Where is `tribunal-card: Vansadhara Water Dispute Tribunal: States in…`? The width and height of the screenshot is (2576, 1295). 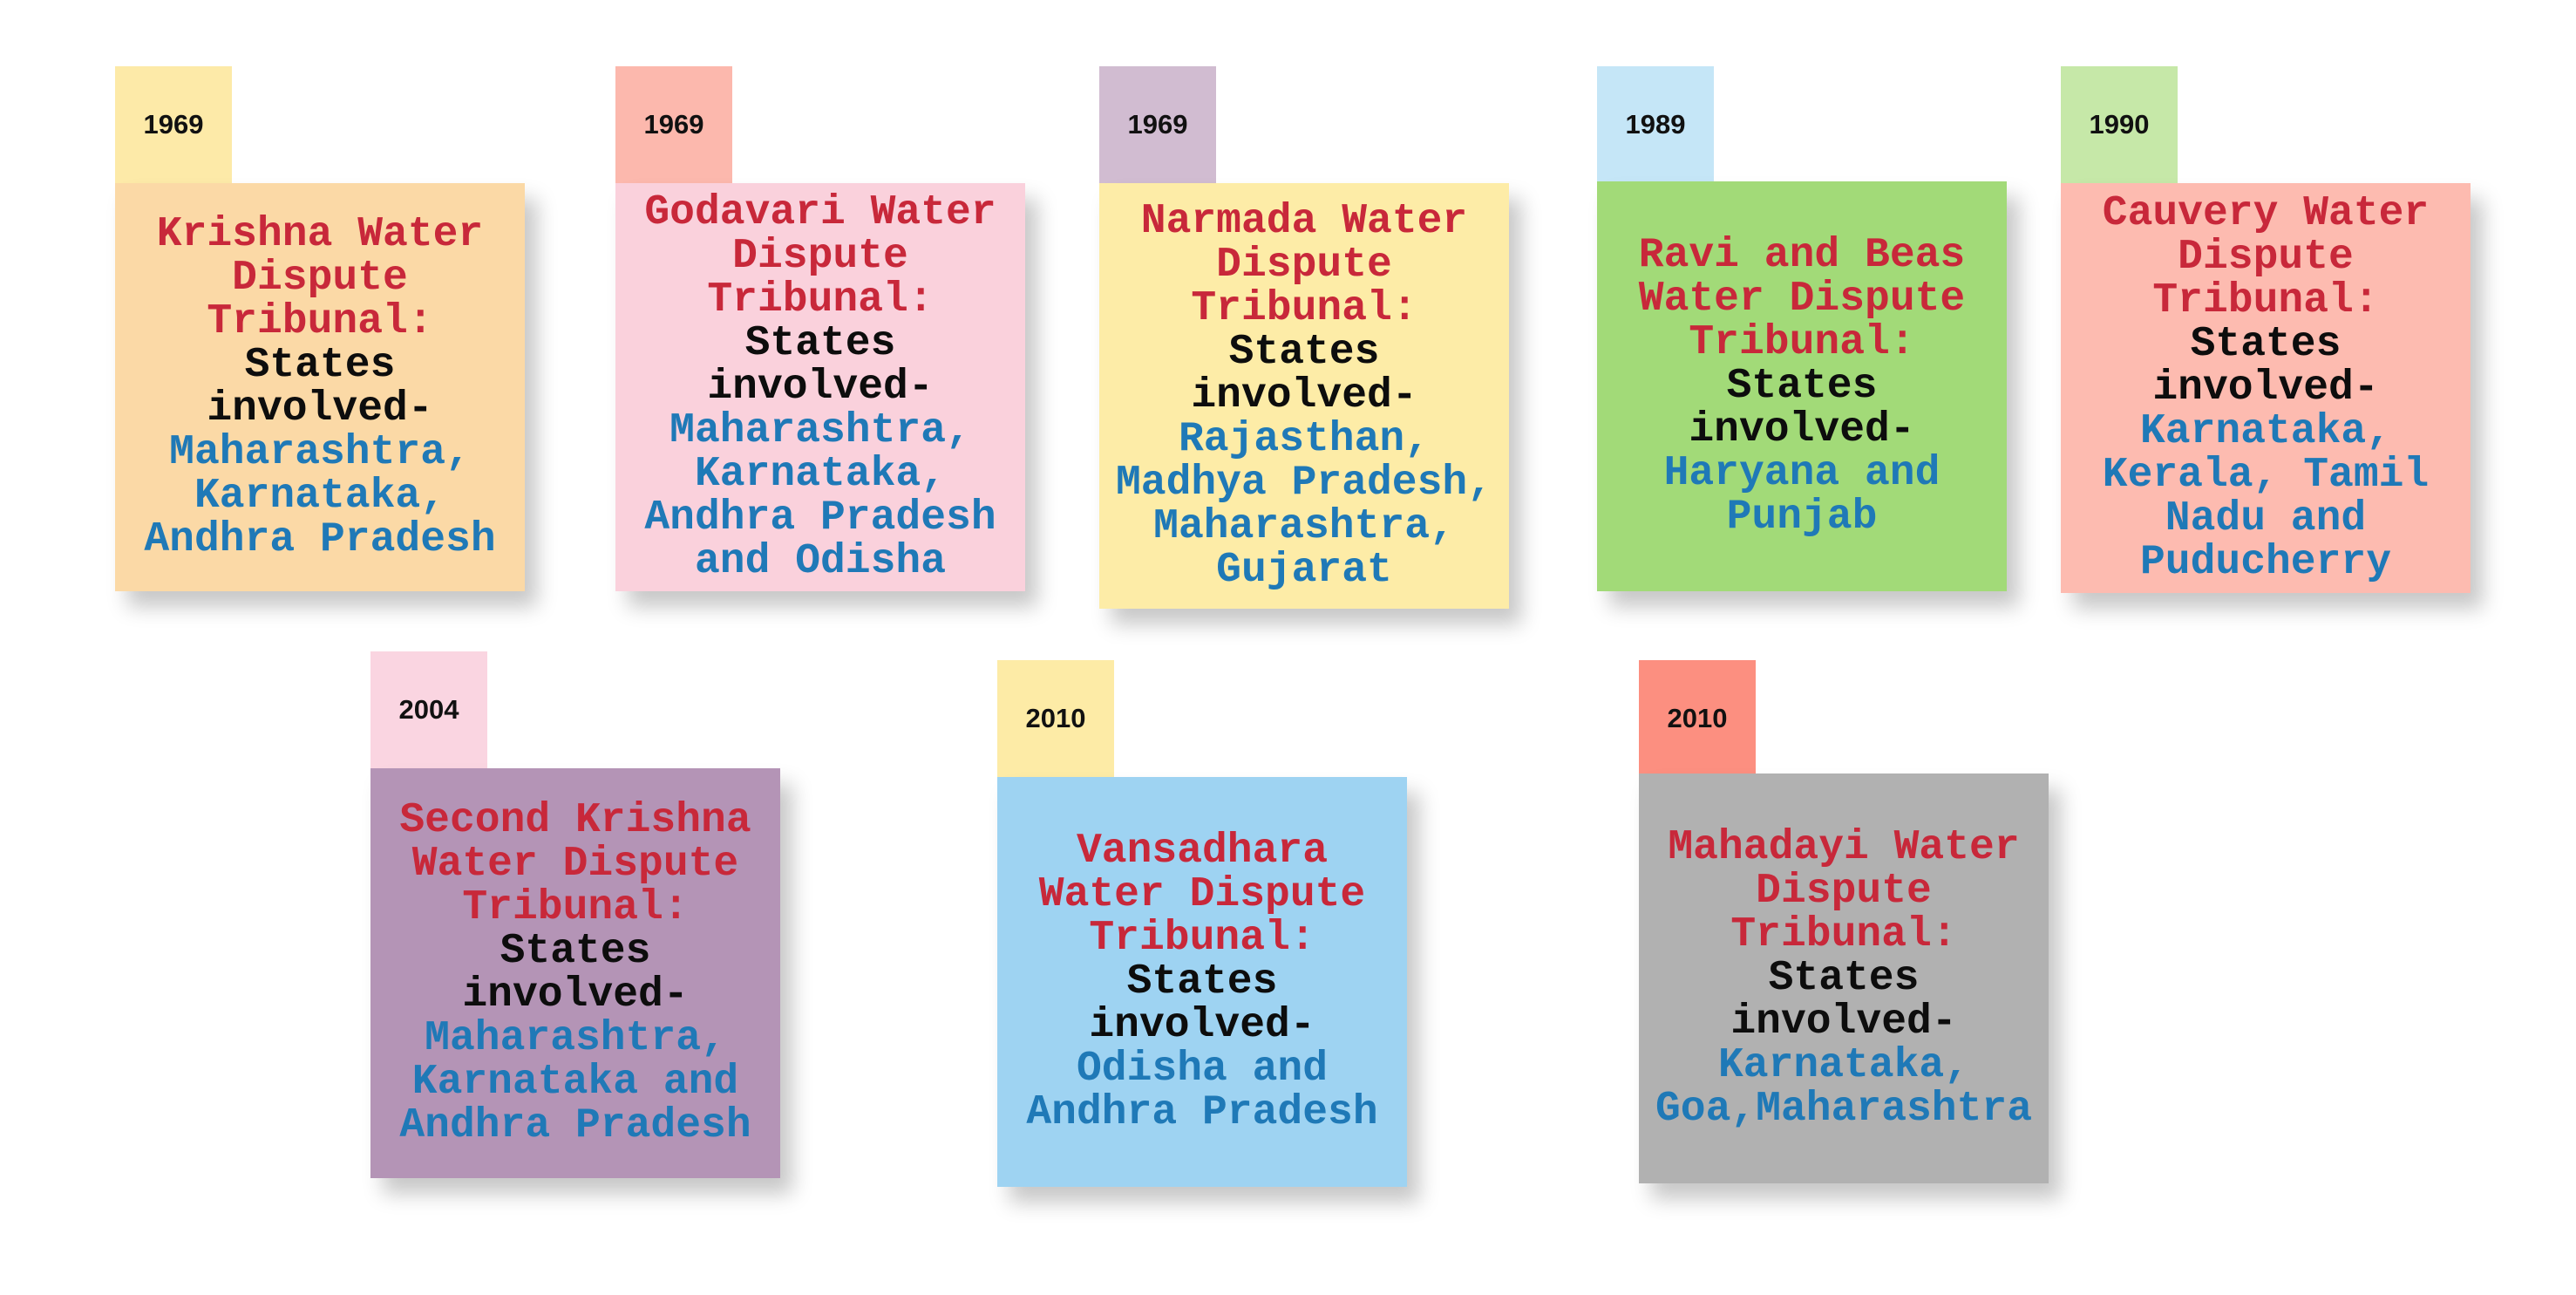 tribunal-card: Vansadhara Water Dispute Tribunal: States in… is located at coordinates (1202, 982).